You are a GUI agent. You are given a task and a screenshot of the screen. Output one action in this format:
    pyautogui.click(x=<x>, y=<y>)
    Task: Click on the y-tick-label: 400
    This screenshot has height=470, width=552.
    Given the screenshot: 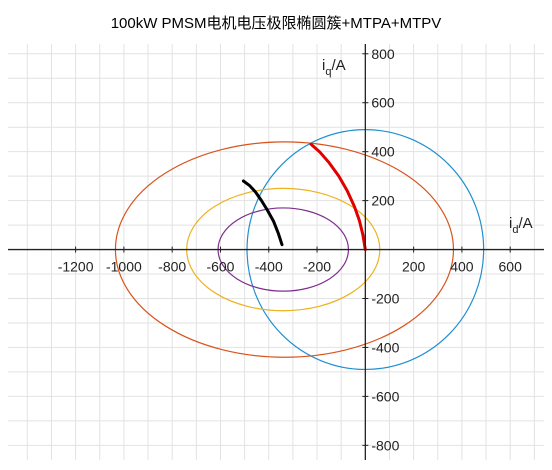 What is the action you would take?
    pyautogui.click(x=383, y=152)
    